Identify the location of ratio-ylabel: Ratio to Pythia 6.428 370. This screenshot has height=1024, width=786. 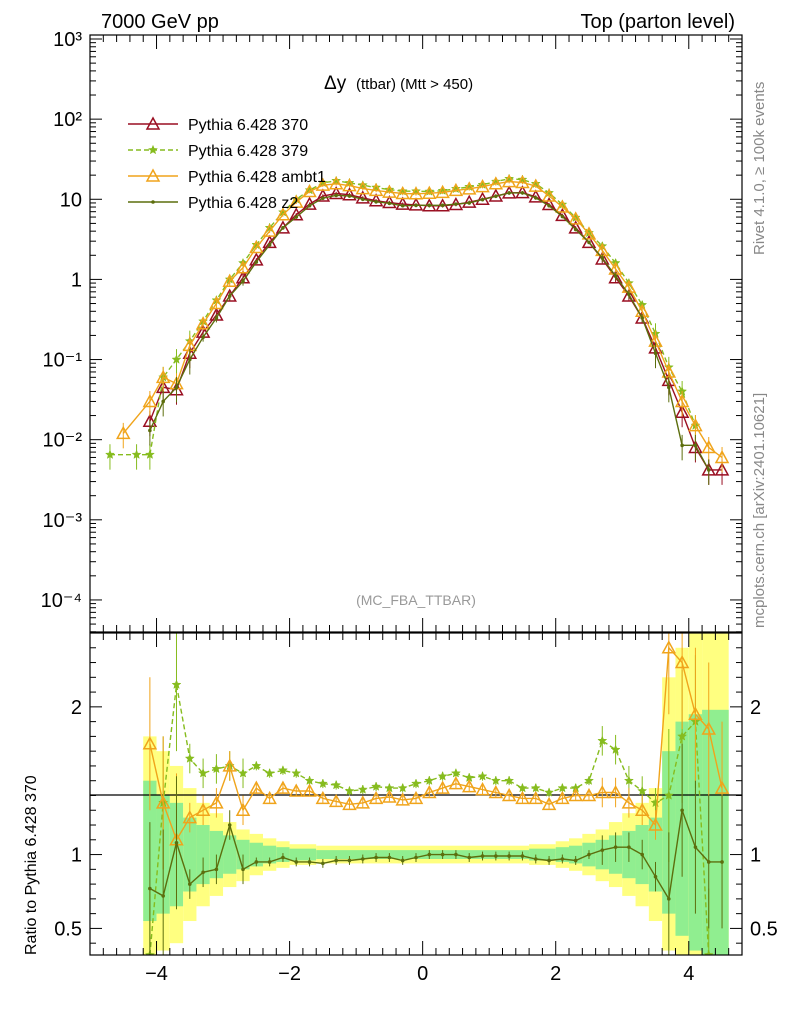
(31, 865).